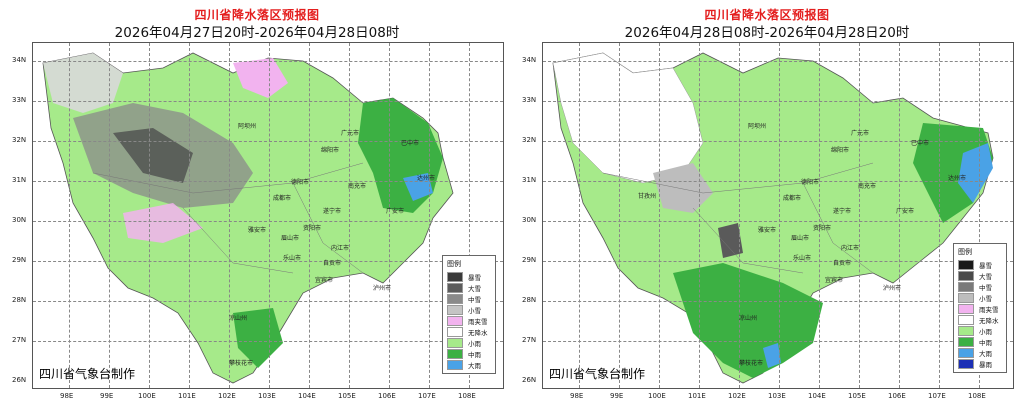 The width and height of the screenshot is (1024, 410). I want to click on sleet-zone, so click(163, 223).